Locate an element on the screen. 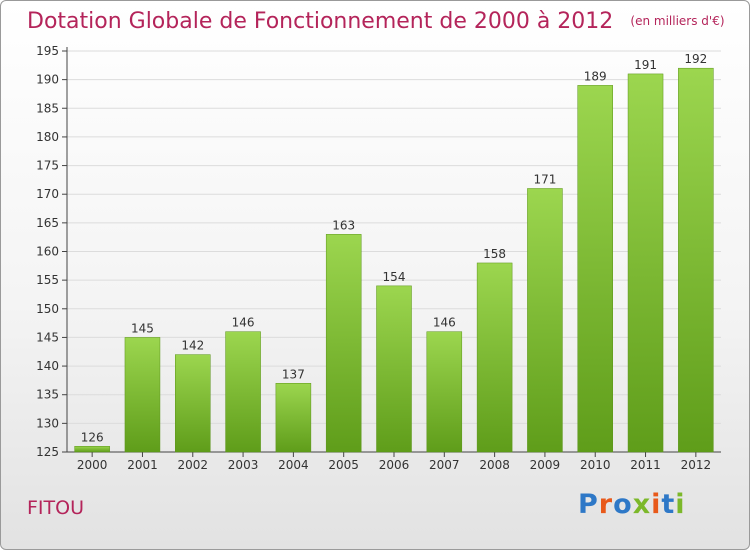 This screenshot has height=550, width=750. y-tick-label: 160 is located at coordinates (47, 252).